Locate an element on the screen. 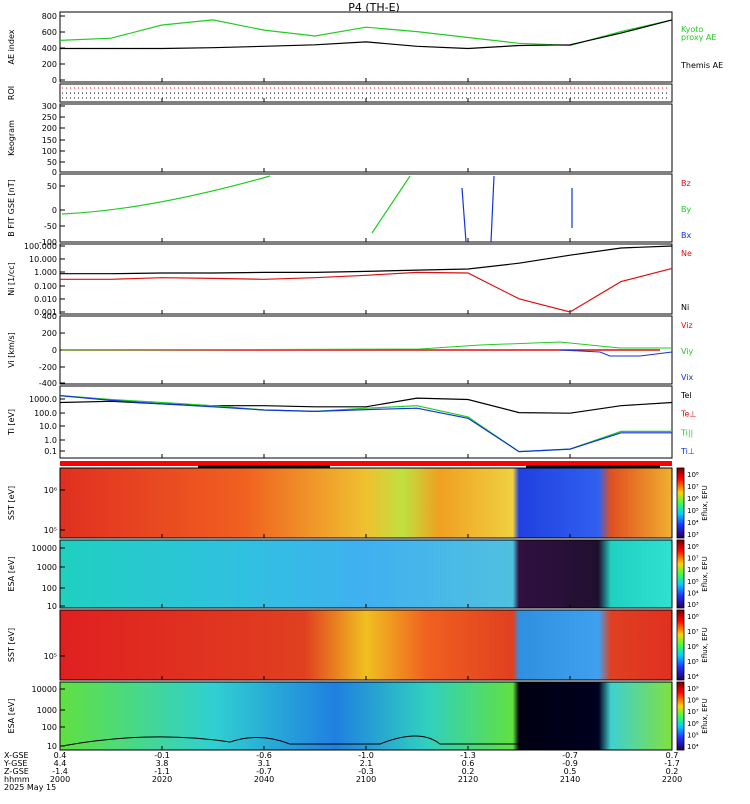  ephemeris-value: 0.5 is located at coordinates (570, 771).